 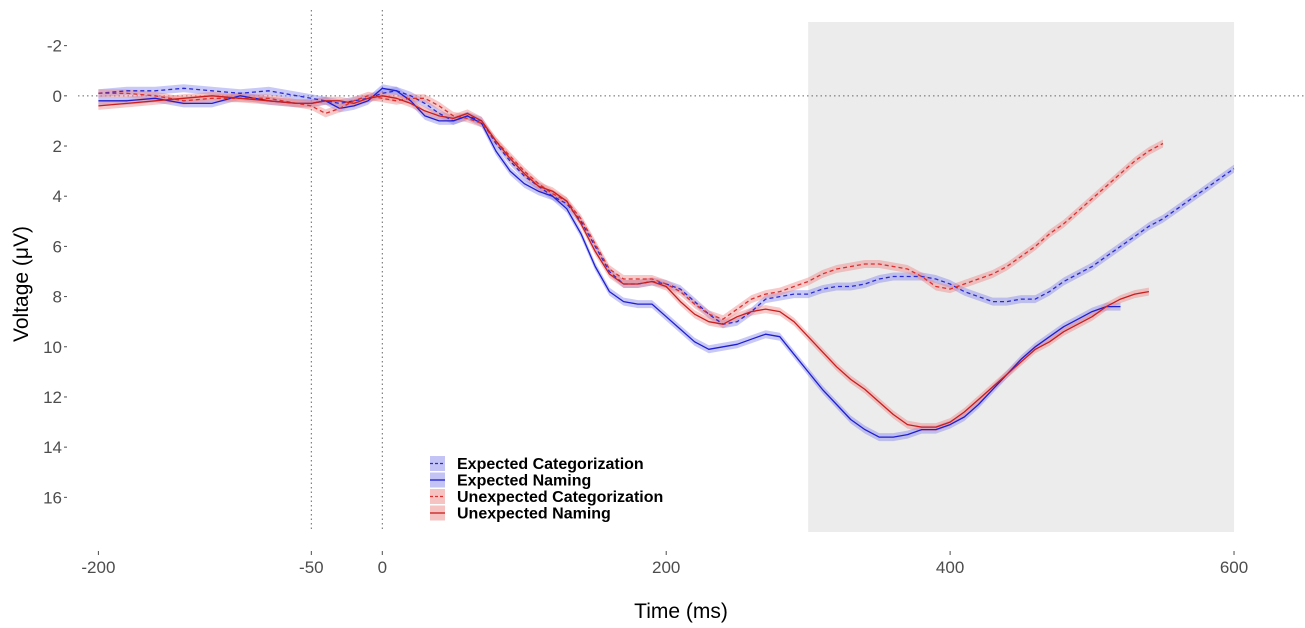 What do you see at coordinates (524, 481) in the screenshot?
I see `legend-label: Expected Naming` at bounding box center [524, 481].